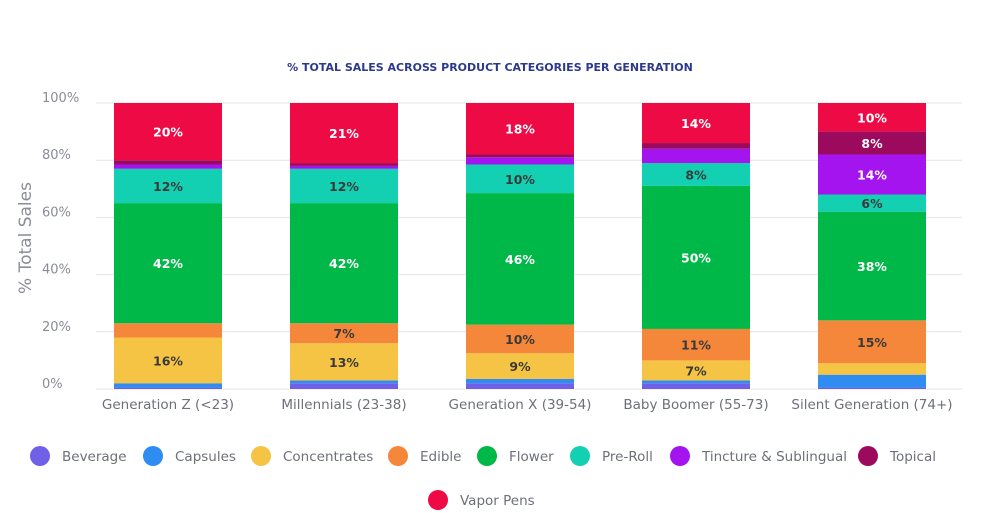 The width and height of the screenshot is (981, 513). I want to click on data-label: 38%, so click(872, 266).